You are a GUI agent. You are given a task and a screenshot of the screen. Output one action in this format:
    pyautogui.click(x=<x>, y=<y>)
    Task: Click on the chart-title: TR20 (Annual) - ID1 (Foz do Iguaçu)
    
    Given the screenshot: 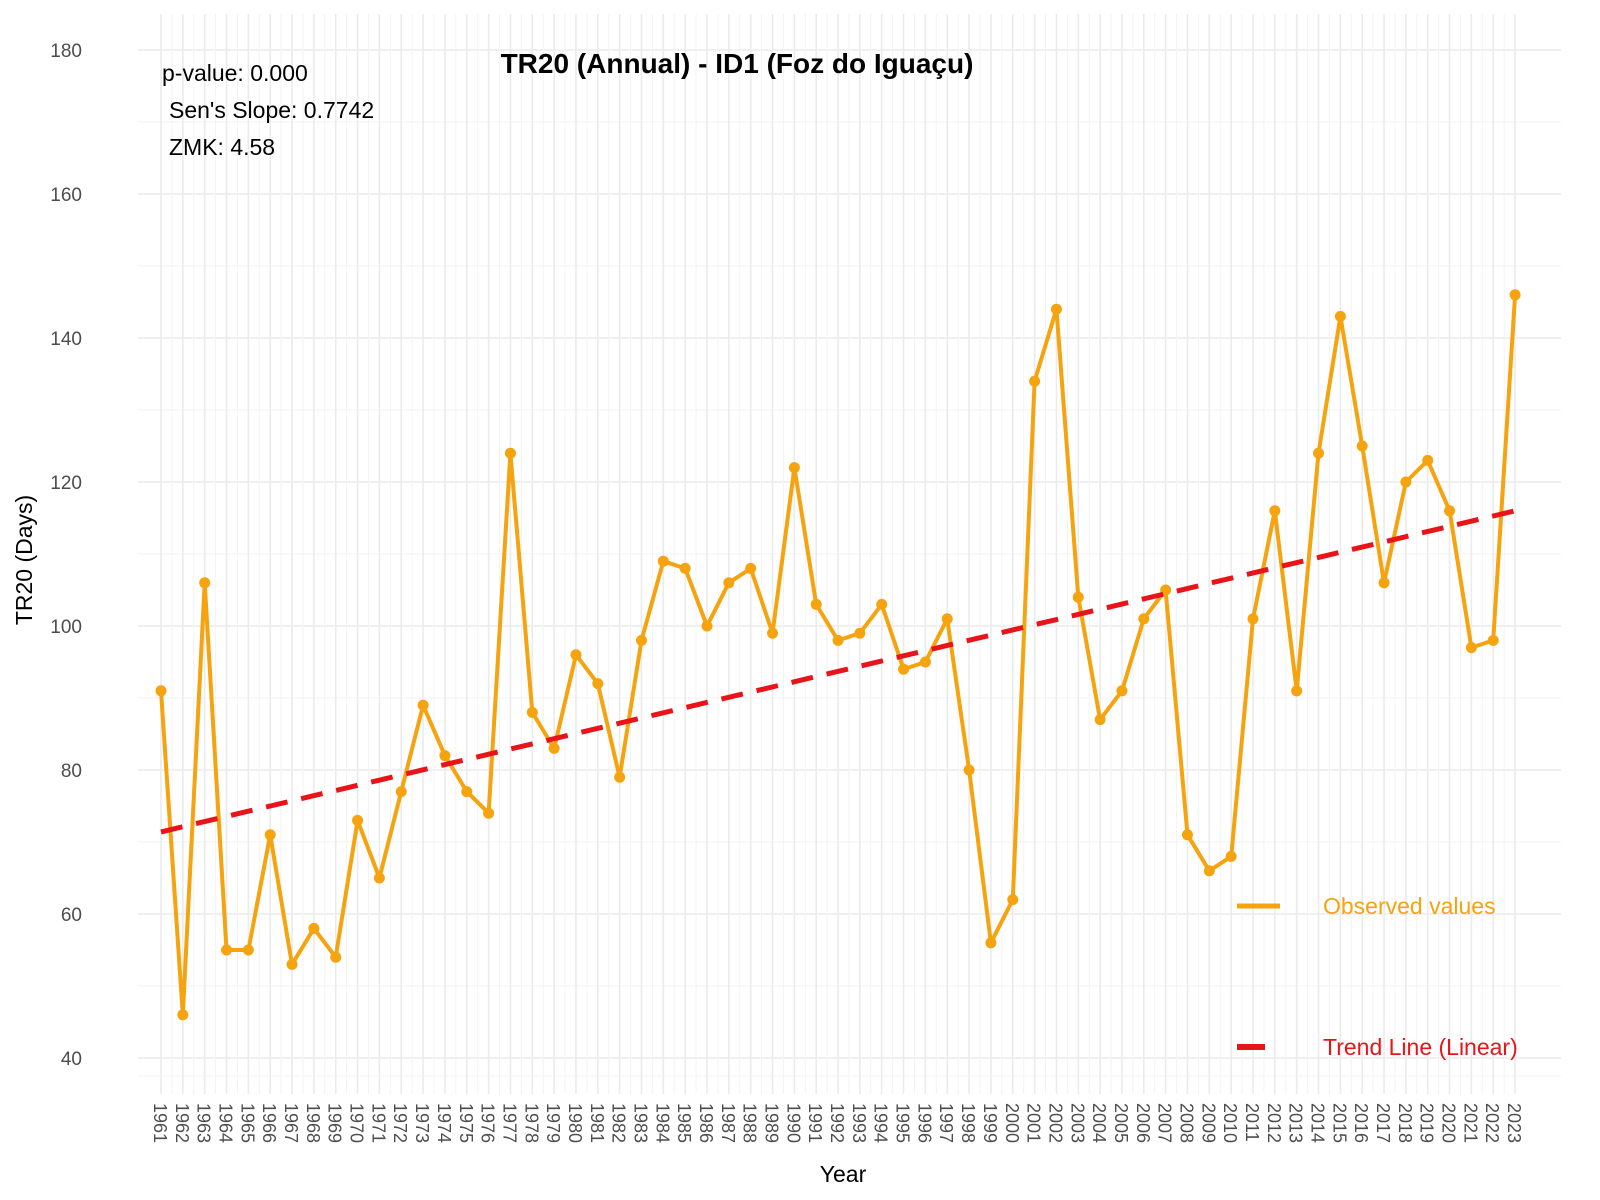 What is the action you would take?
    pyautogui.click(x=737, y=63)
    